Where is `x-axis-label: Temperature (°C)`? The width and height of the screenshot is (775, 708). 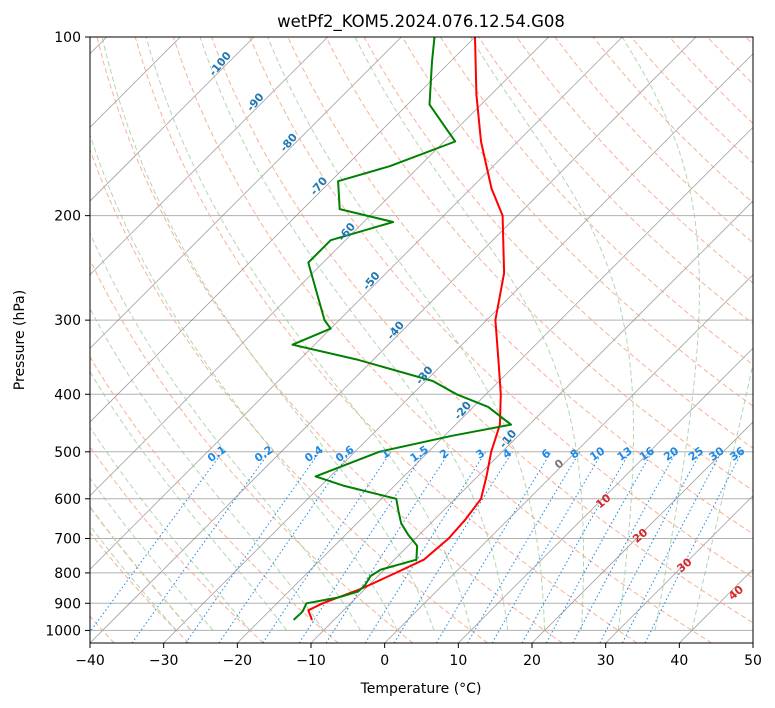 x-axis-label: Temperature (°C) is located at coordinates (421, 689).